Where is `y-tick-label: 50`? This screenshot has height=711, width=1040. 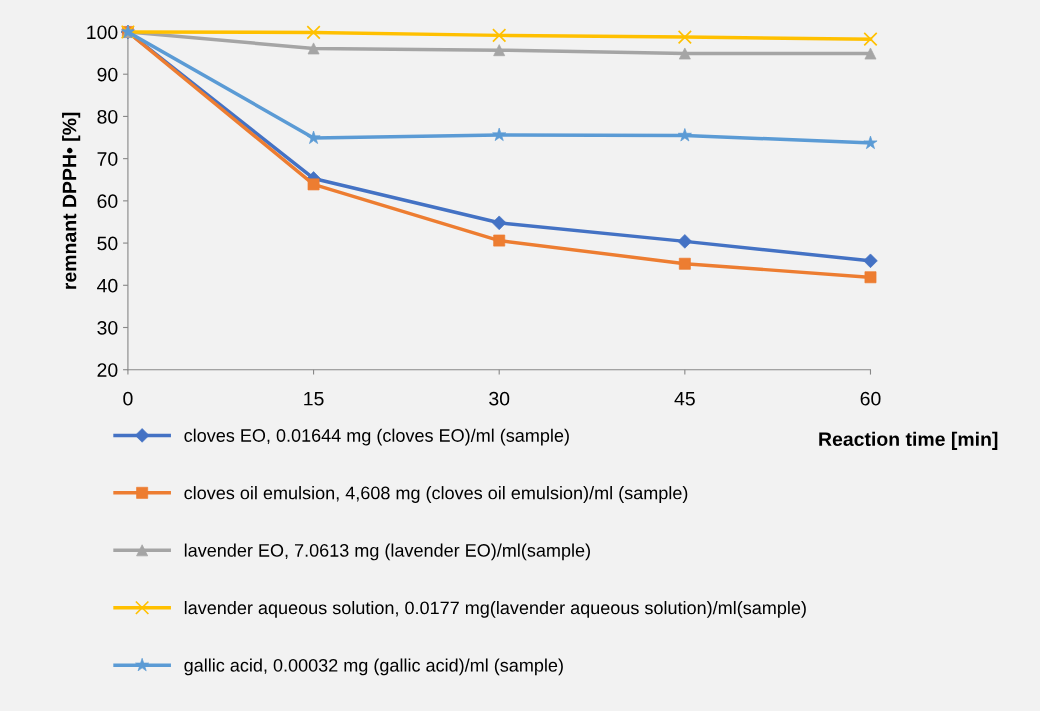
y-tick-label: 50 is located at coordinates (107, 243).